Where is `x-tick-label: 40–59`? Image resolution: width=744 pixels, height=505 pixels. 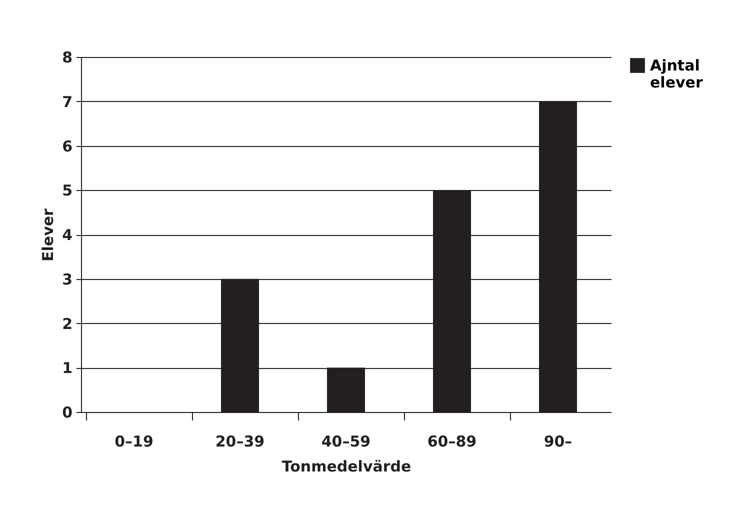
x-tick-label: 40–59 is located at coordinates (346, 441).